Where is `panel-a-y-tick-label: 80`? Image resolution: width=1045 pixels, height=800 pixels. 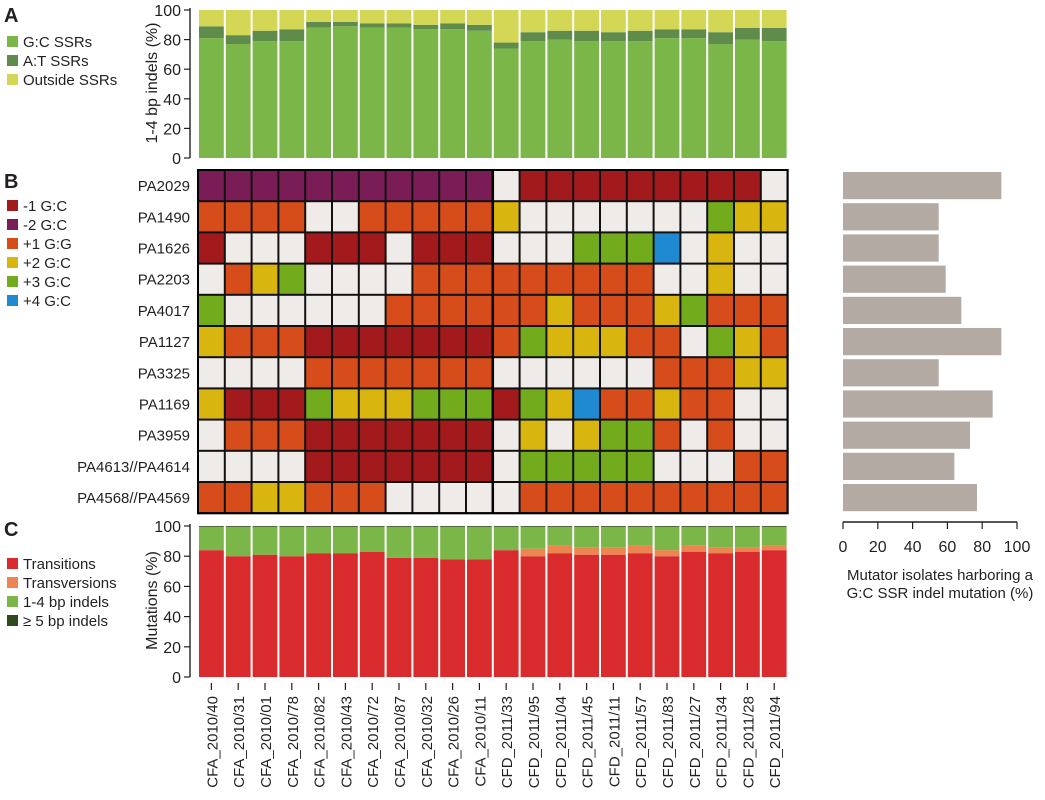 panel-a-y-tick-label: 80 is located at coordinates (172, 41).